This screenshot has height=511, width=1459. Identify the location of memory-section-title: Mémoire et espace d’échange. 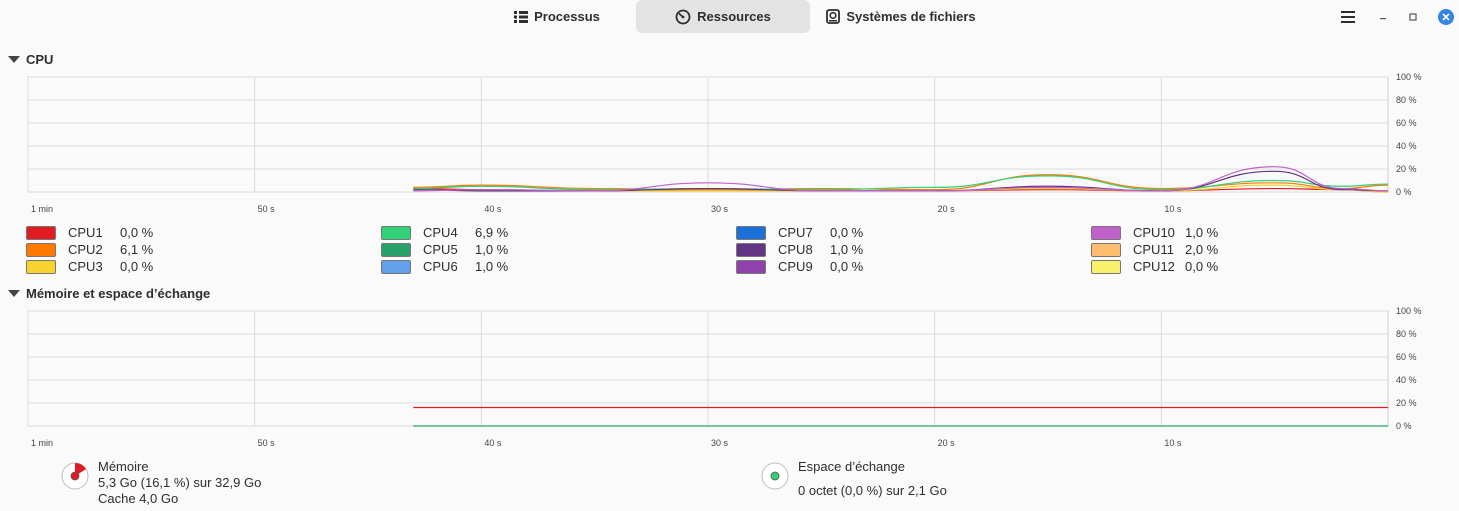
(118, 293).